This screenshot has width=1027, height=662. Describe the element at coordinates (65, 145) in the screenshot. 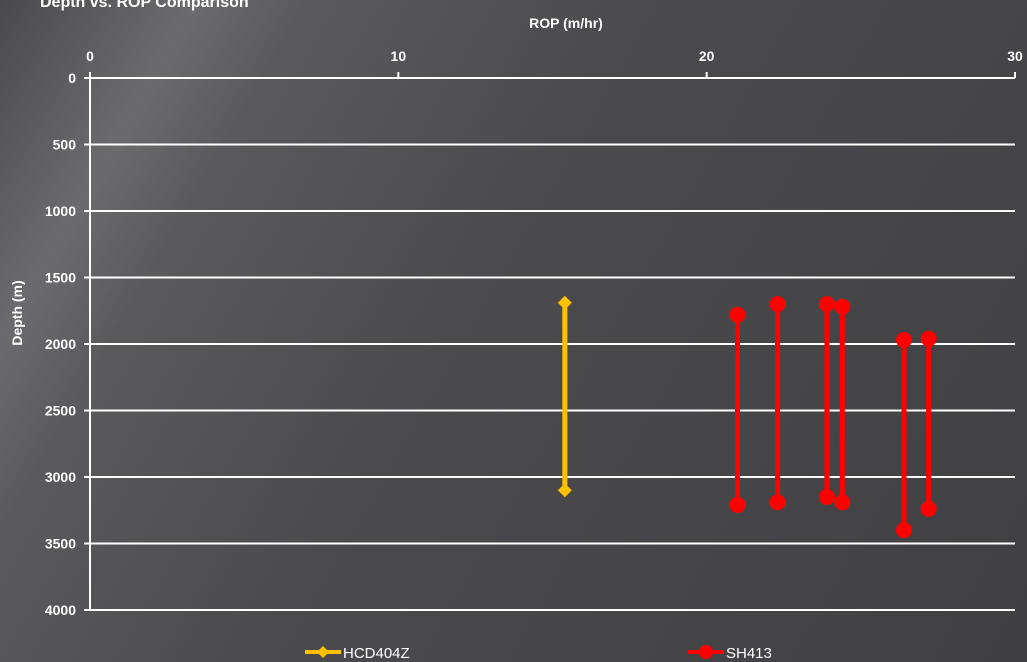

I see `y-tick-label: 500` at that location.